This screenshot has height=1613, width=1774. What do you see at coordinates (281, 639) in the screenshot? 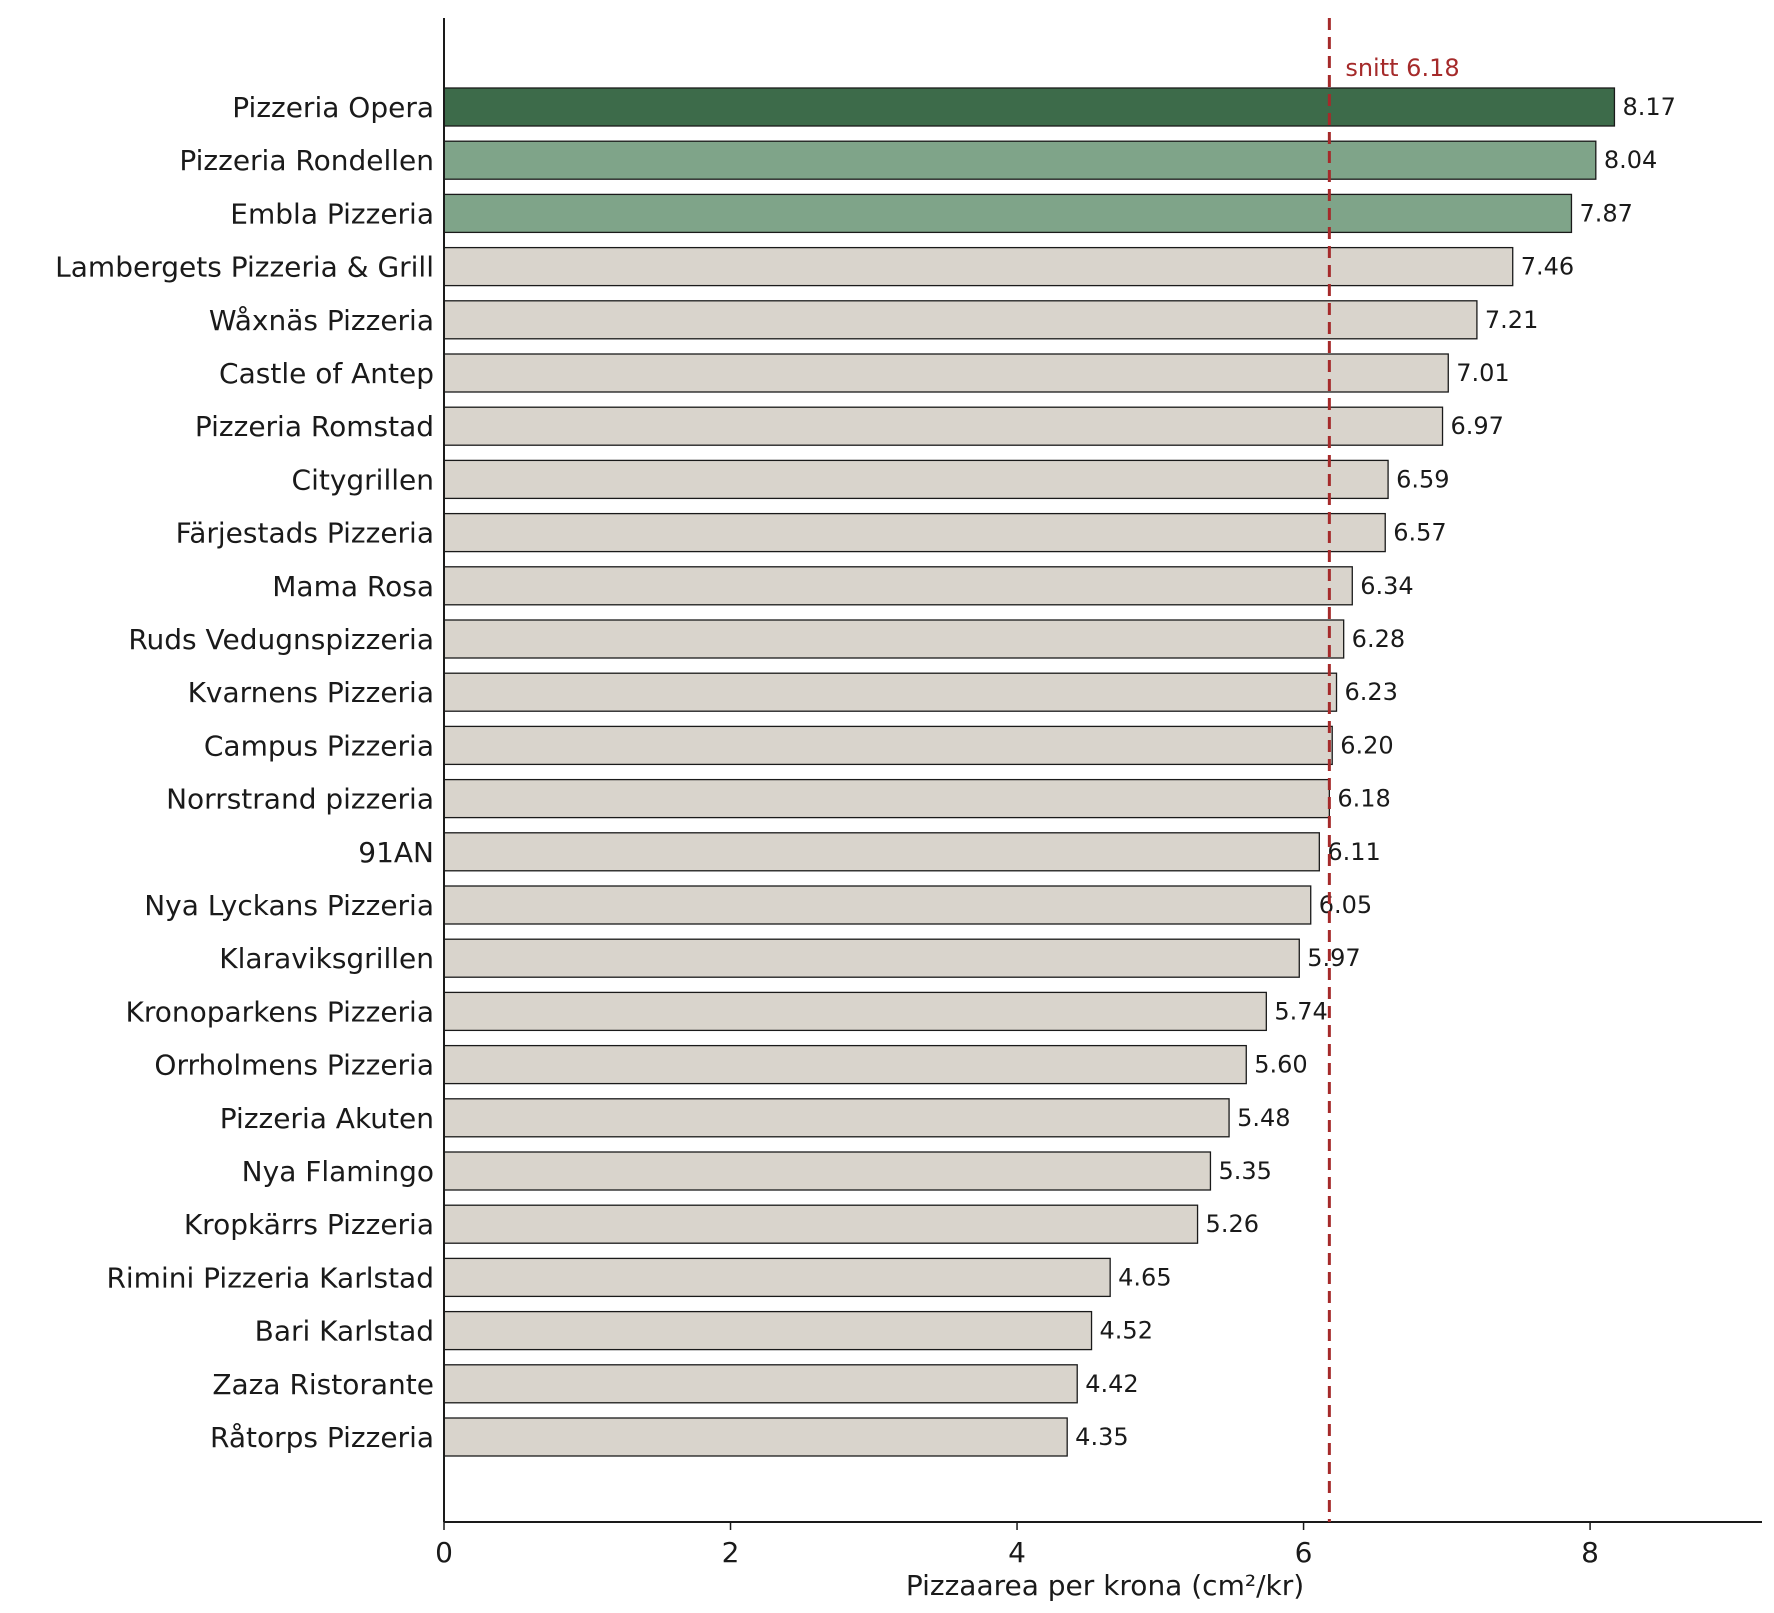
I see `category-label: Ruds Vedugnspizzeria` at bounding box center [281, 639].